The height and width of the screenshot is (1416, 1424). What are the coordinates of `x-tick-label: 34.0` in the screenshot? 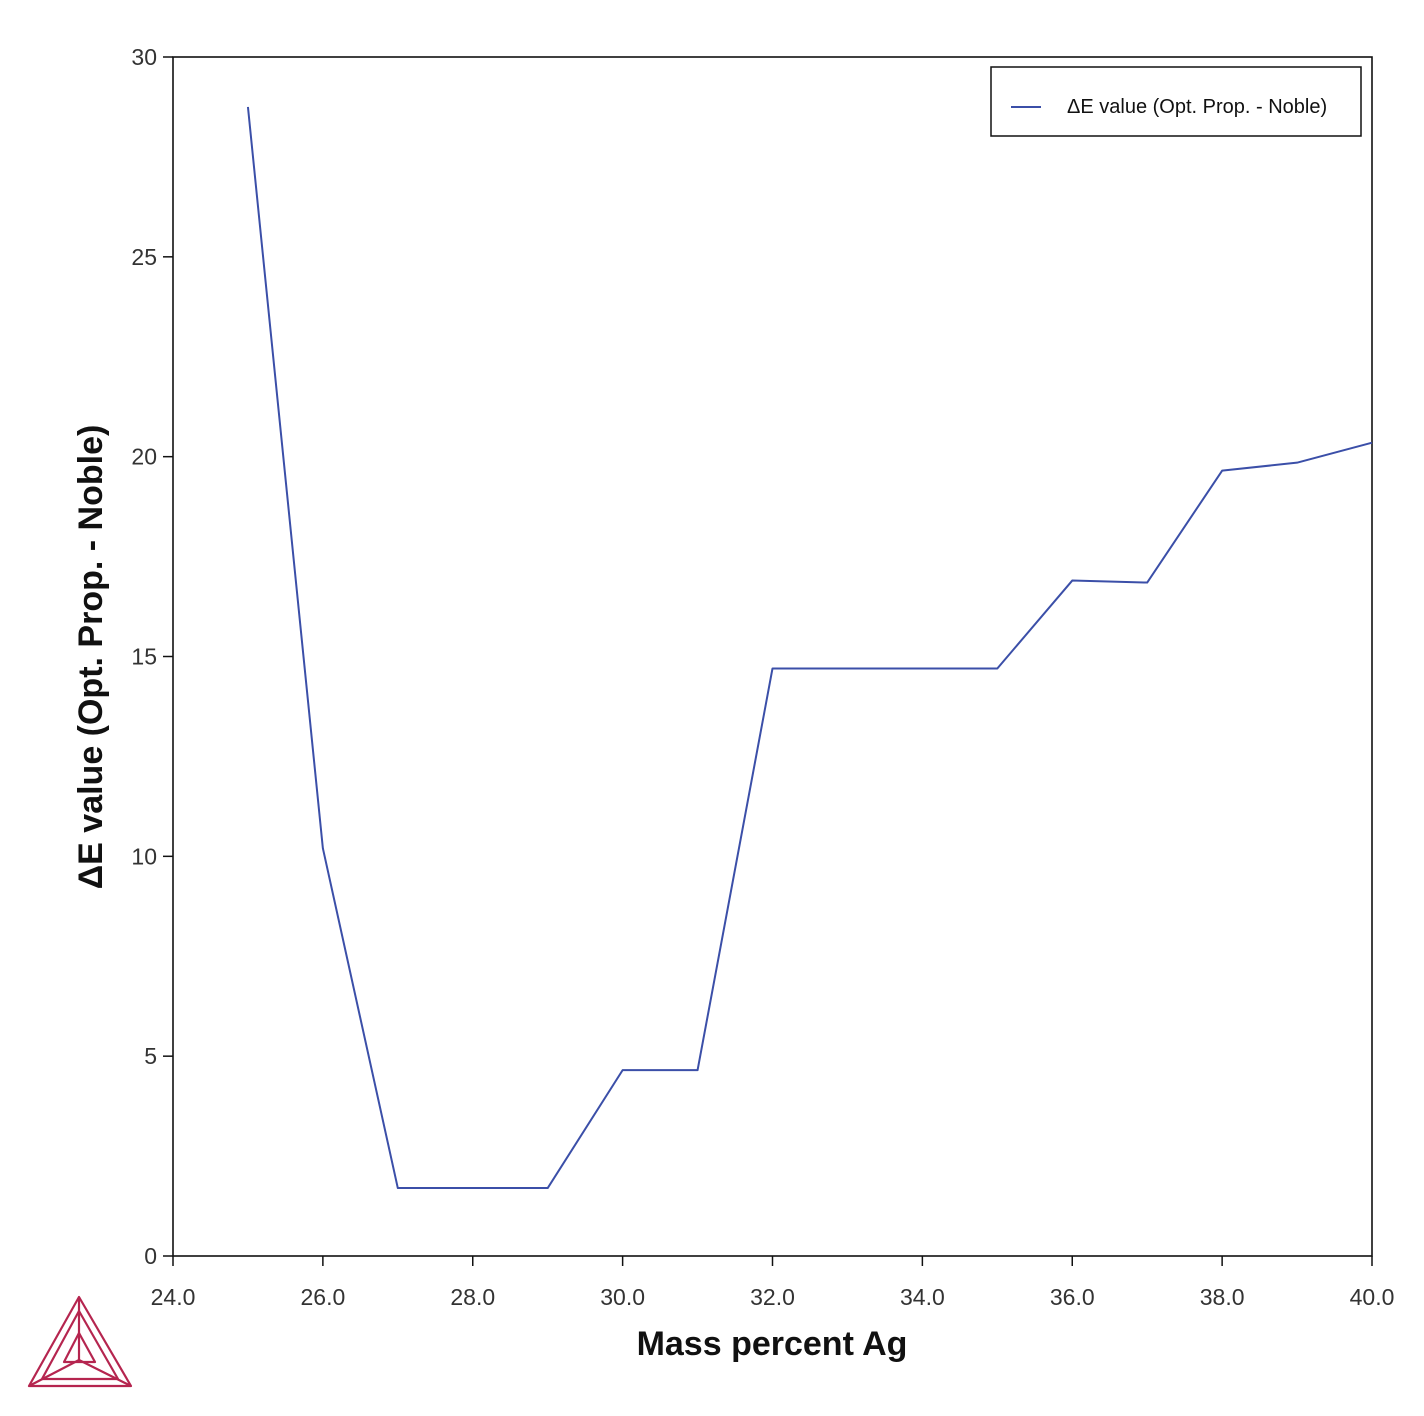 It's located at (922, 1297).